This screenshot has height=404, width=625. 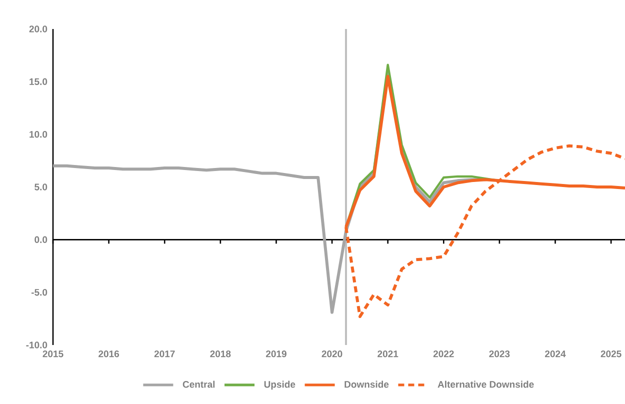 I want to click on y-tick-label: 0.0, so click(x=41, y=240).